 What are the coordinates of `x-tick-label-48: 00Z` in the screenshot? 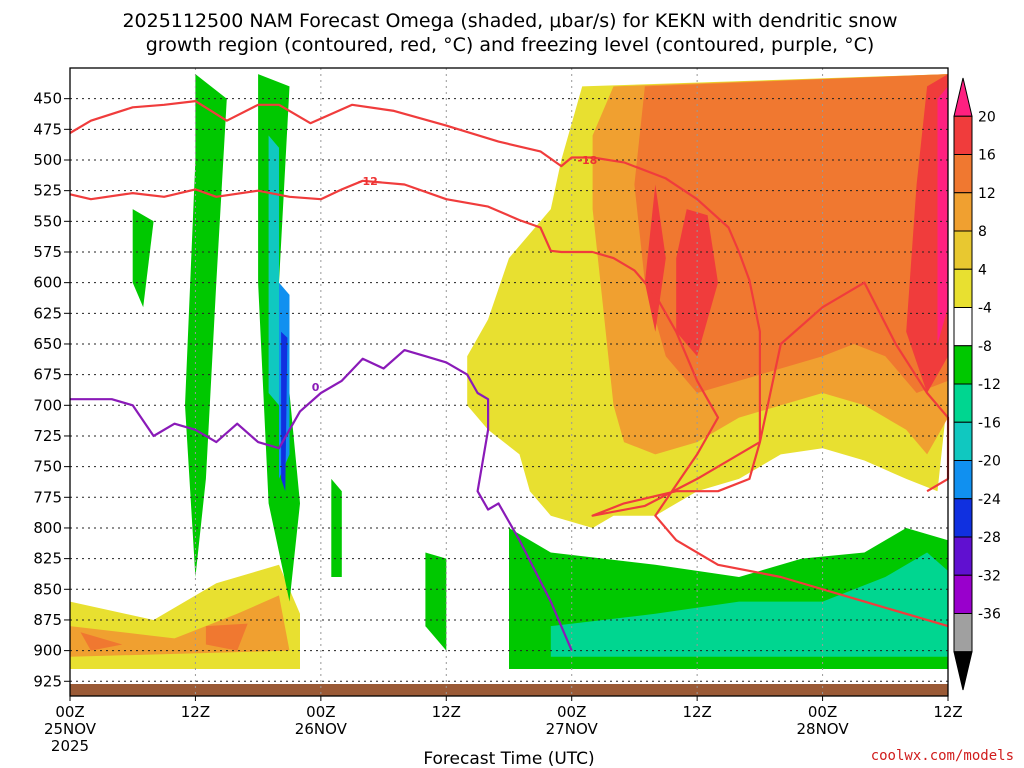 It's located at (571, 712).